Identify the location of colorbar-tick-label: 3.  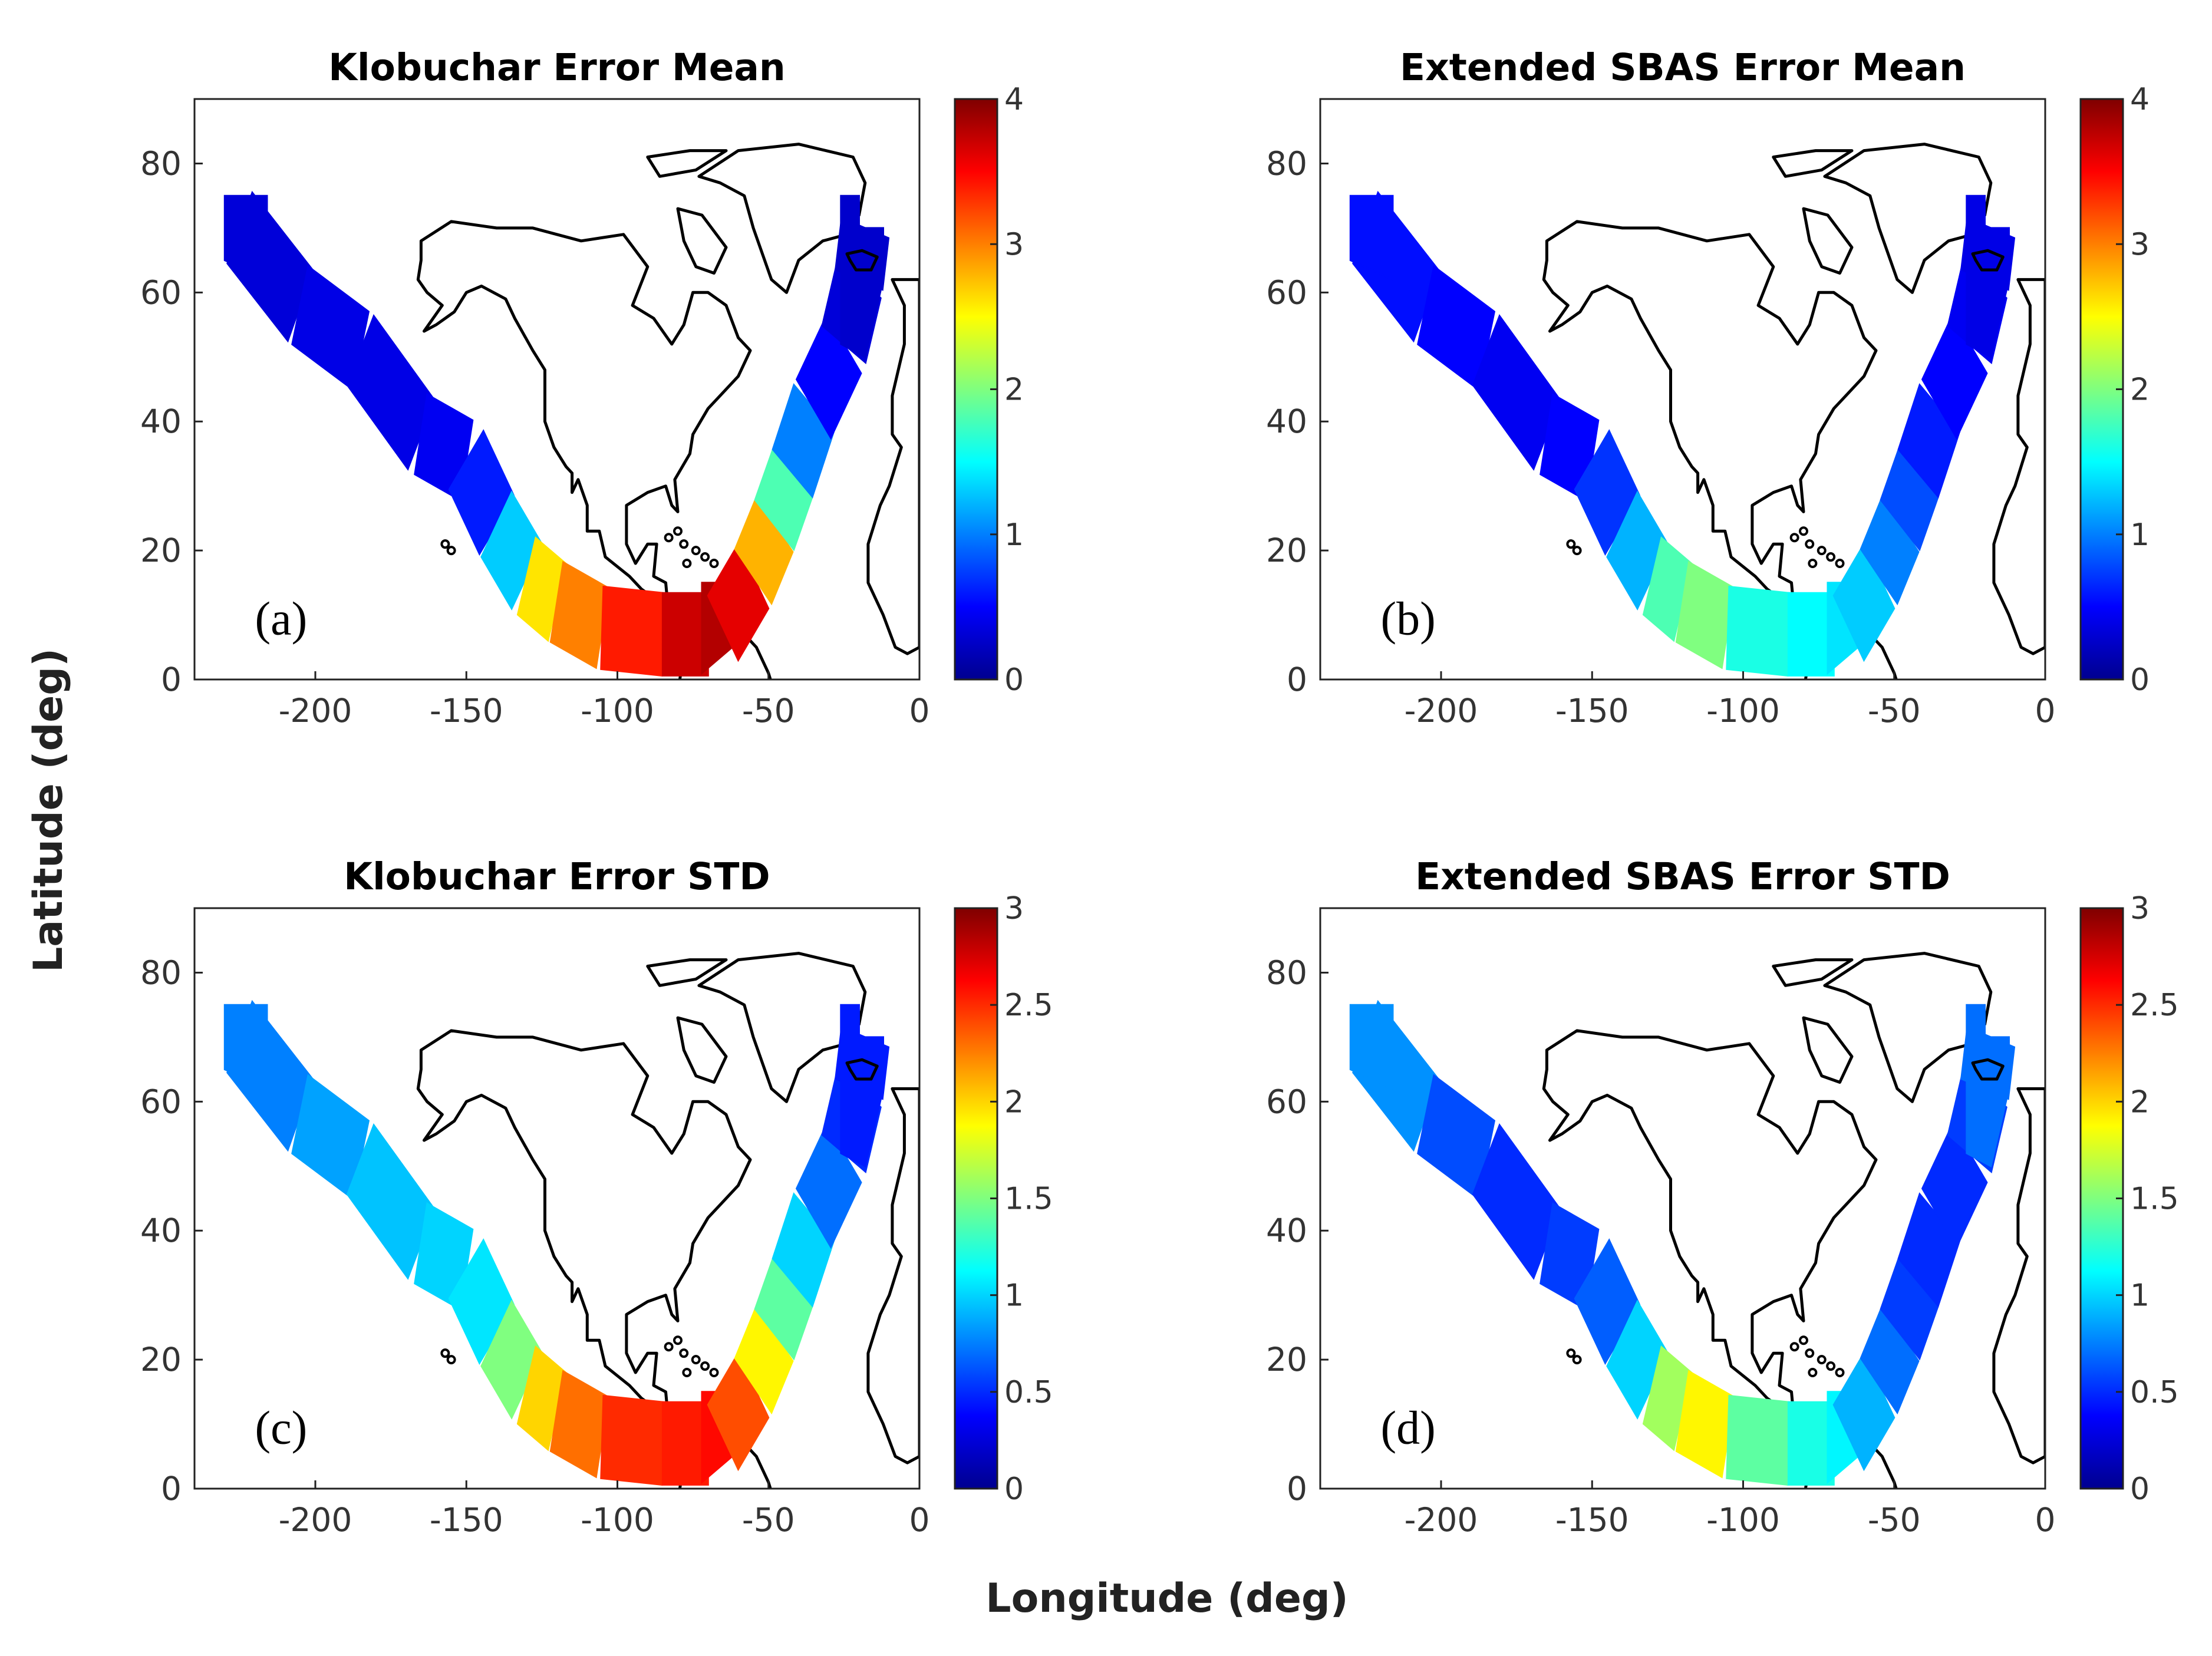
(2140, 244).